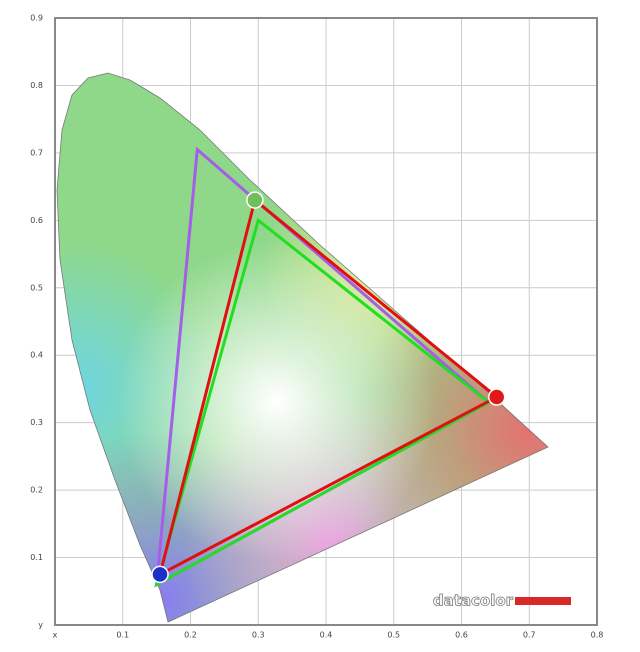 The width and height of the screenshot is (640, 652). What do you see at coordinates (326, 635) in the screenshot?
I see `x-tick-label: 0.4` at bounding box center [326, 635].